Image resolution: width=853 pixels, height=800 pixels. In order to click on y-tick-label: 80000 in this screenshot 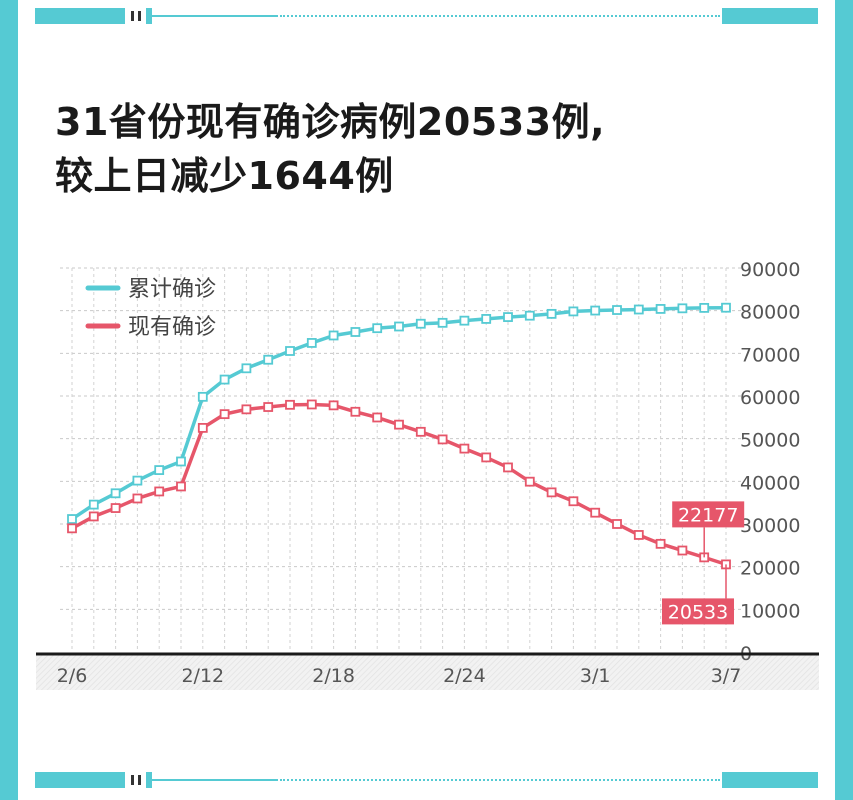, I will do `click(770, 313)`.